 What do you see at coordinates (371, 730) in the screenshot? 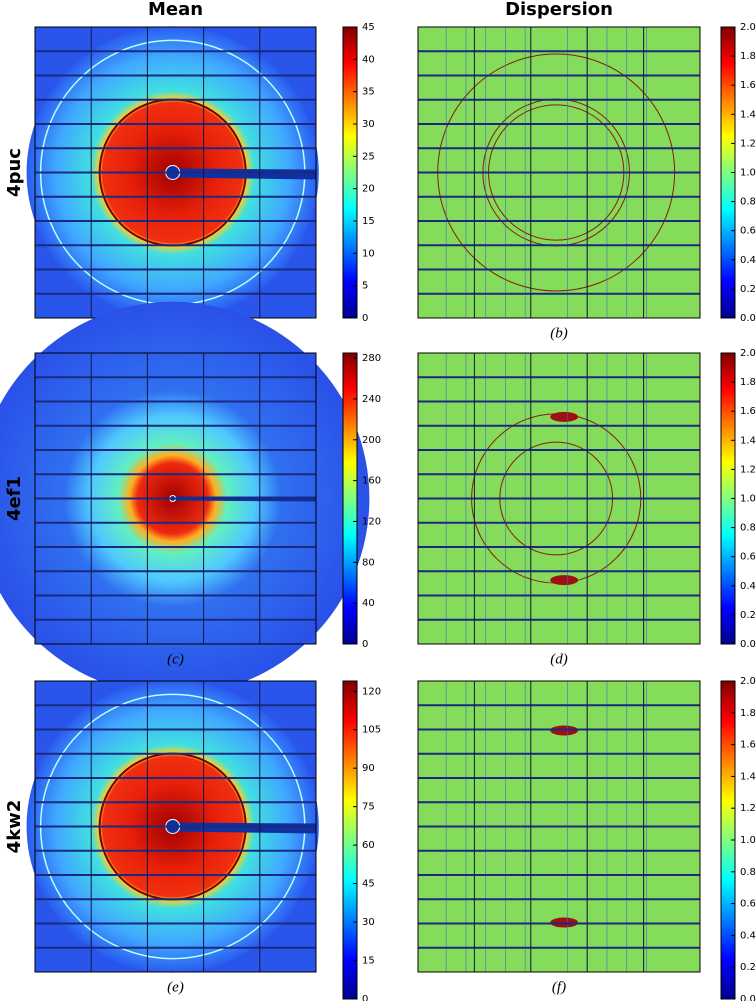
I see `colorbar-tick-label: 105` at bounding box center [371, 730].